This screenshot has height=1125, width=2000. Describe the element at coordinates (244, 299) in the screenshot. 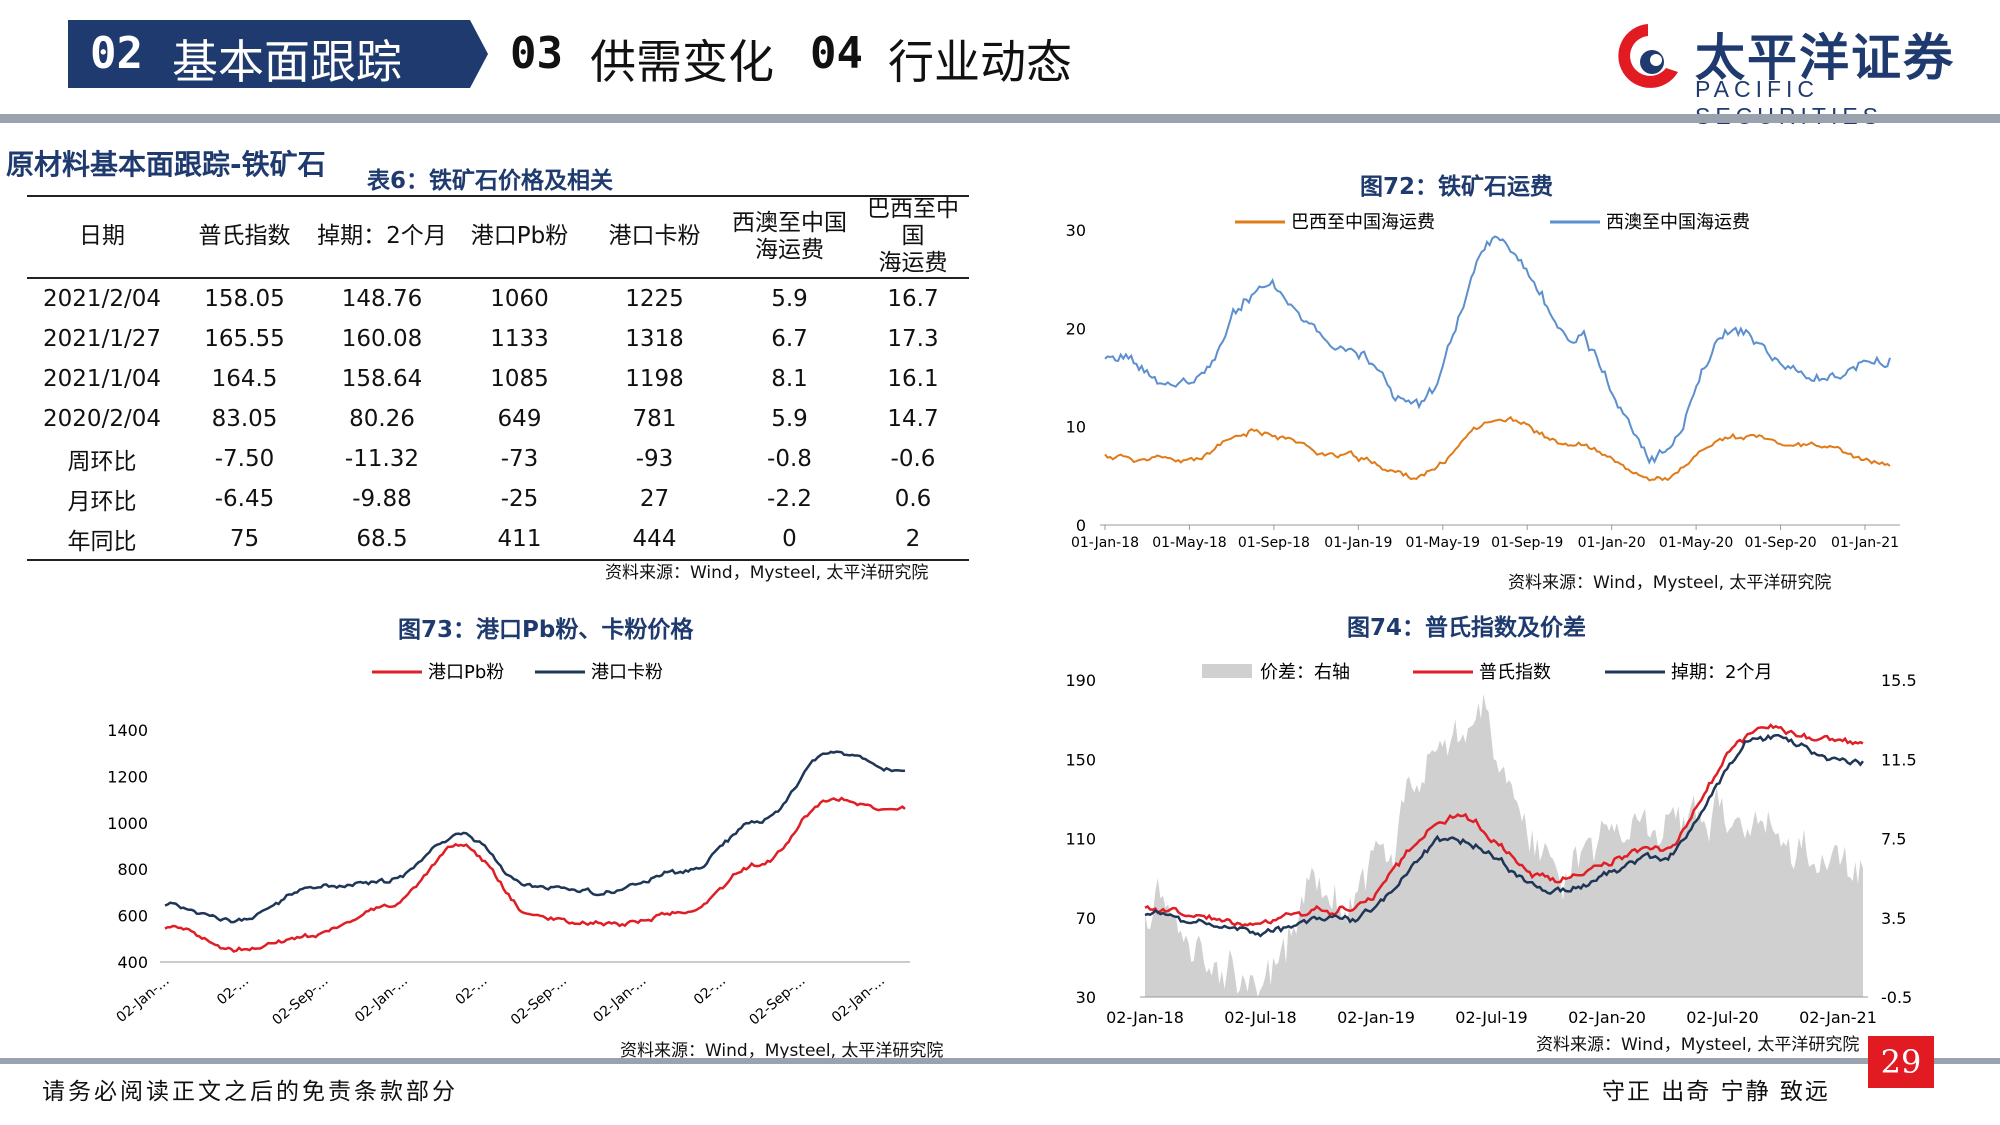

I see `table-cell: 158.05` at that location.